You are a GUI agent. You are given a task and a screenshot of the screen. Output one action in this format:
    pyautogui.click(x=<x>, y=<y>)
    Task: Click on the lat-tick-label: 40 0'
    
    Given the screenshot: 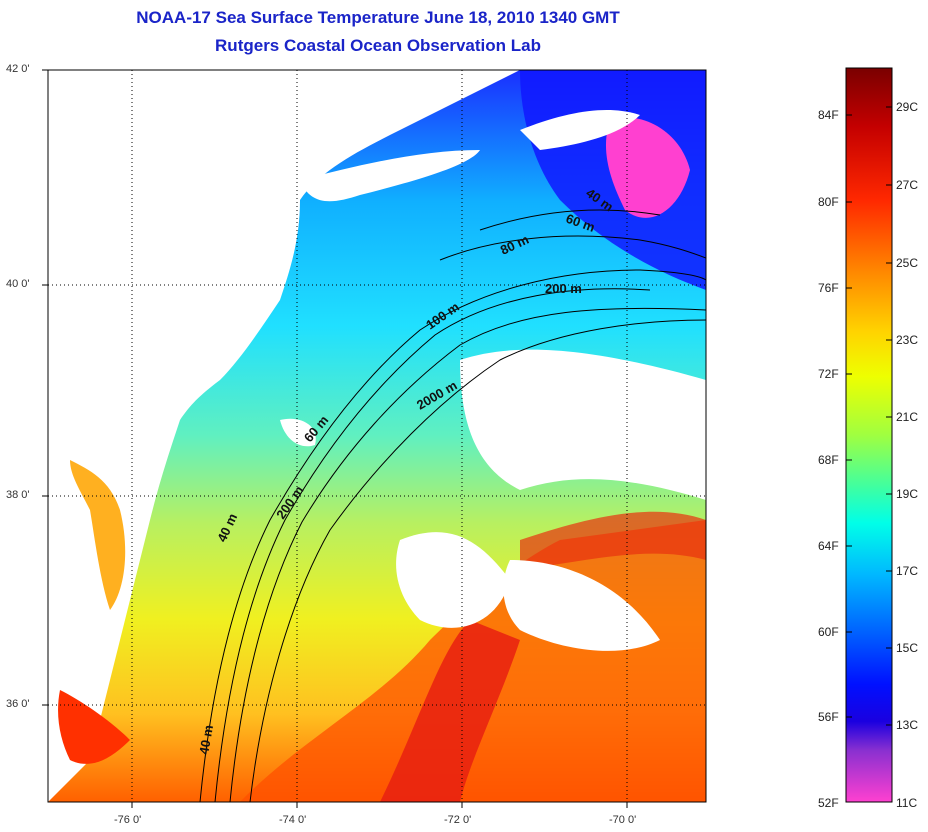 What is the action you would take?
    pyautogui.click(x=18, y=284)
    